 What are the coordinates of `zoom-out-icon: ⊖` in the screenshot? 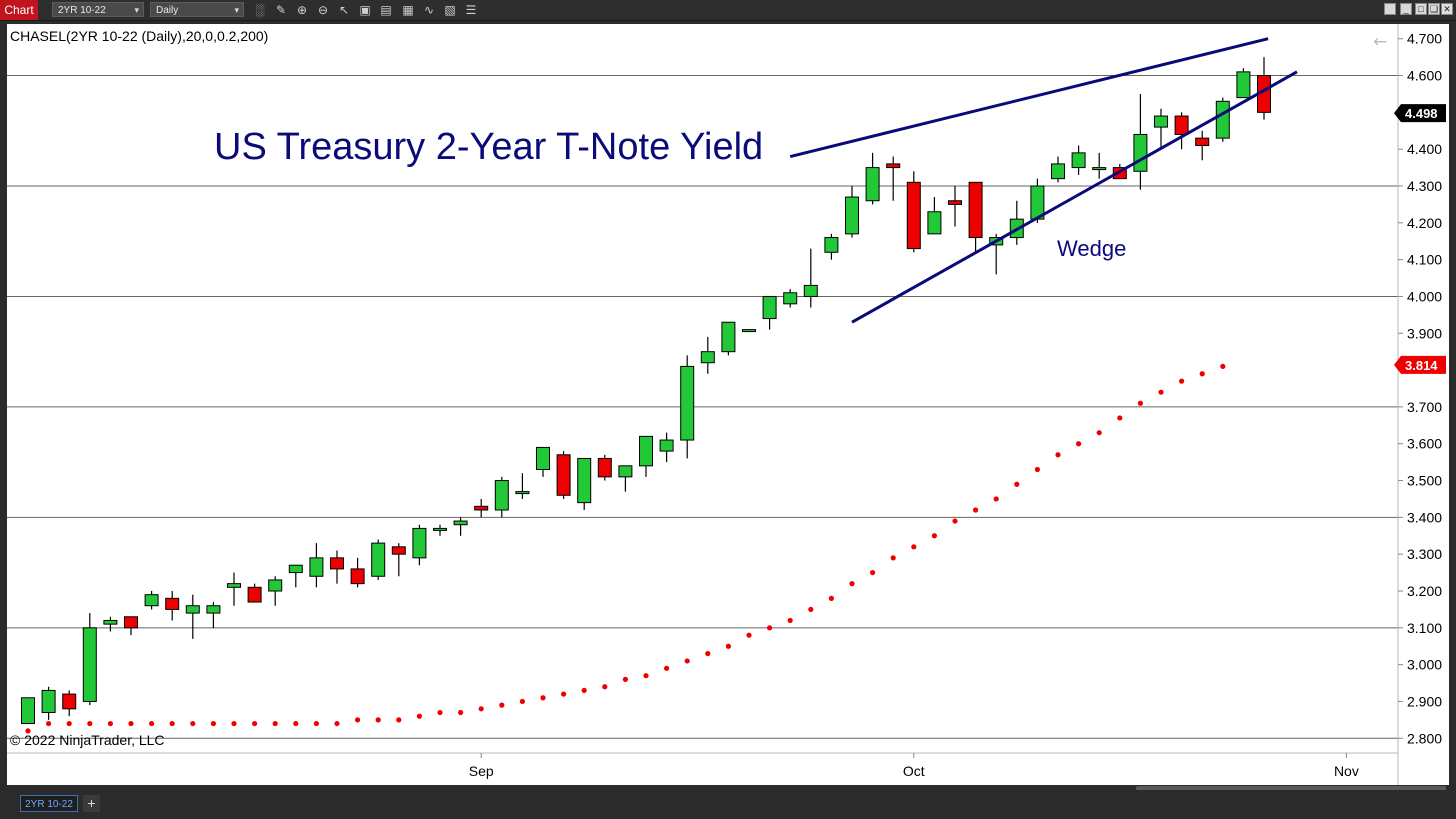 It's located at (323, 10).